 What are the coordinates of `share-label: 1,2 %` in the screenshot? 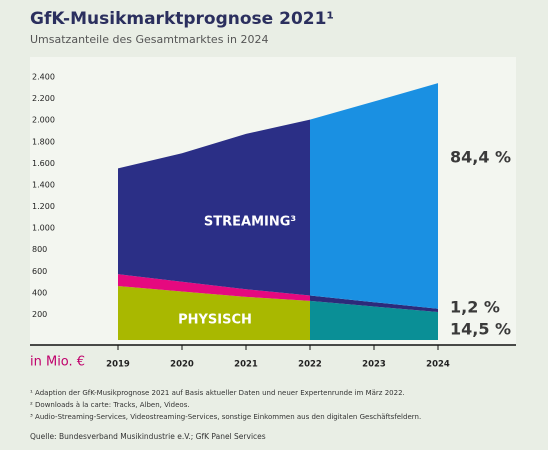 It's located at (475, 307).